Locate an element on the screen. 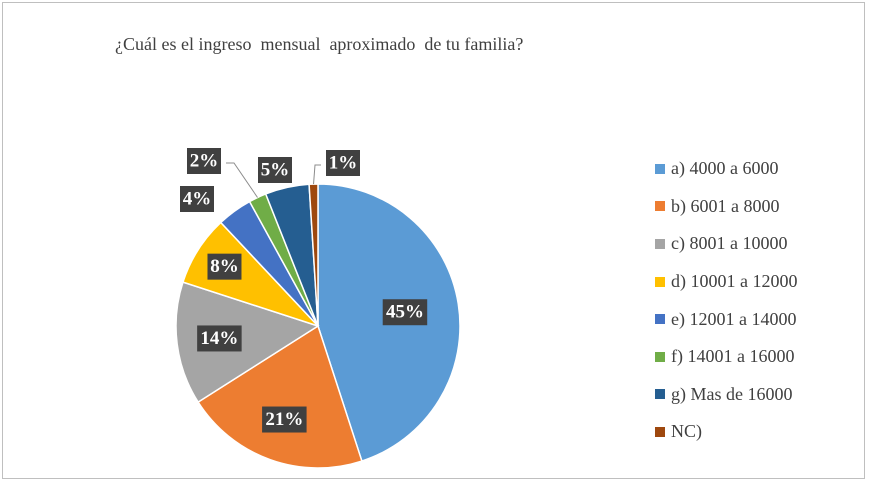 Image resolution: width=869 pixels, height=483 pixels. legend-label-d-10001-a-12000: d) 10001 a 12000 is located at coordinates (734, 281).